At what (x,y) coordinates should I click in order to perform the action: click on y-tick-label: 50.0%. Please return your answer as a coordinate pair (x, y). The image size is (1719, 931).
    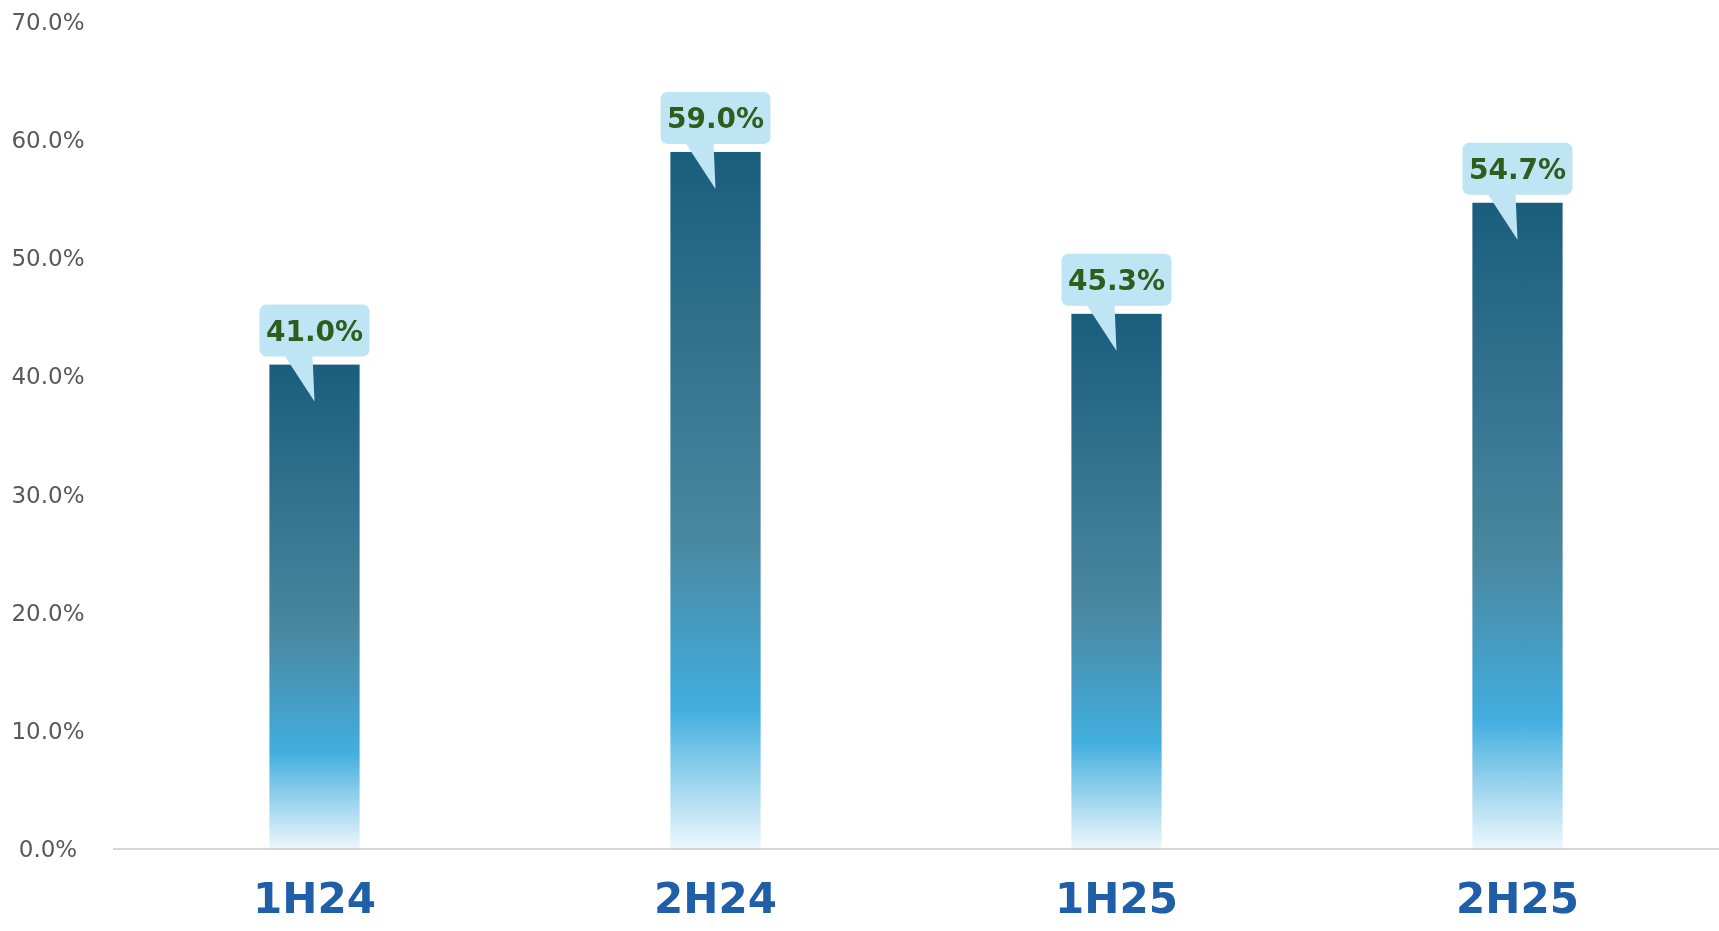
    Looking at the image, I should click on (48, 258).